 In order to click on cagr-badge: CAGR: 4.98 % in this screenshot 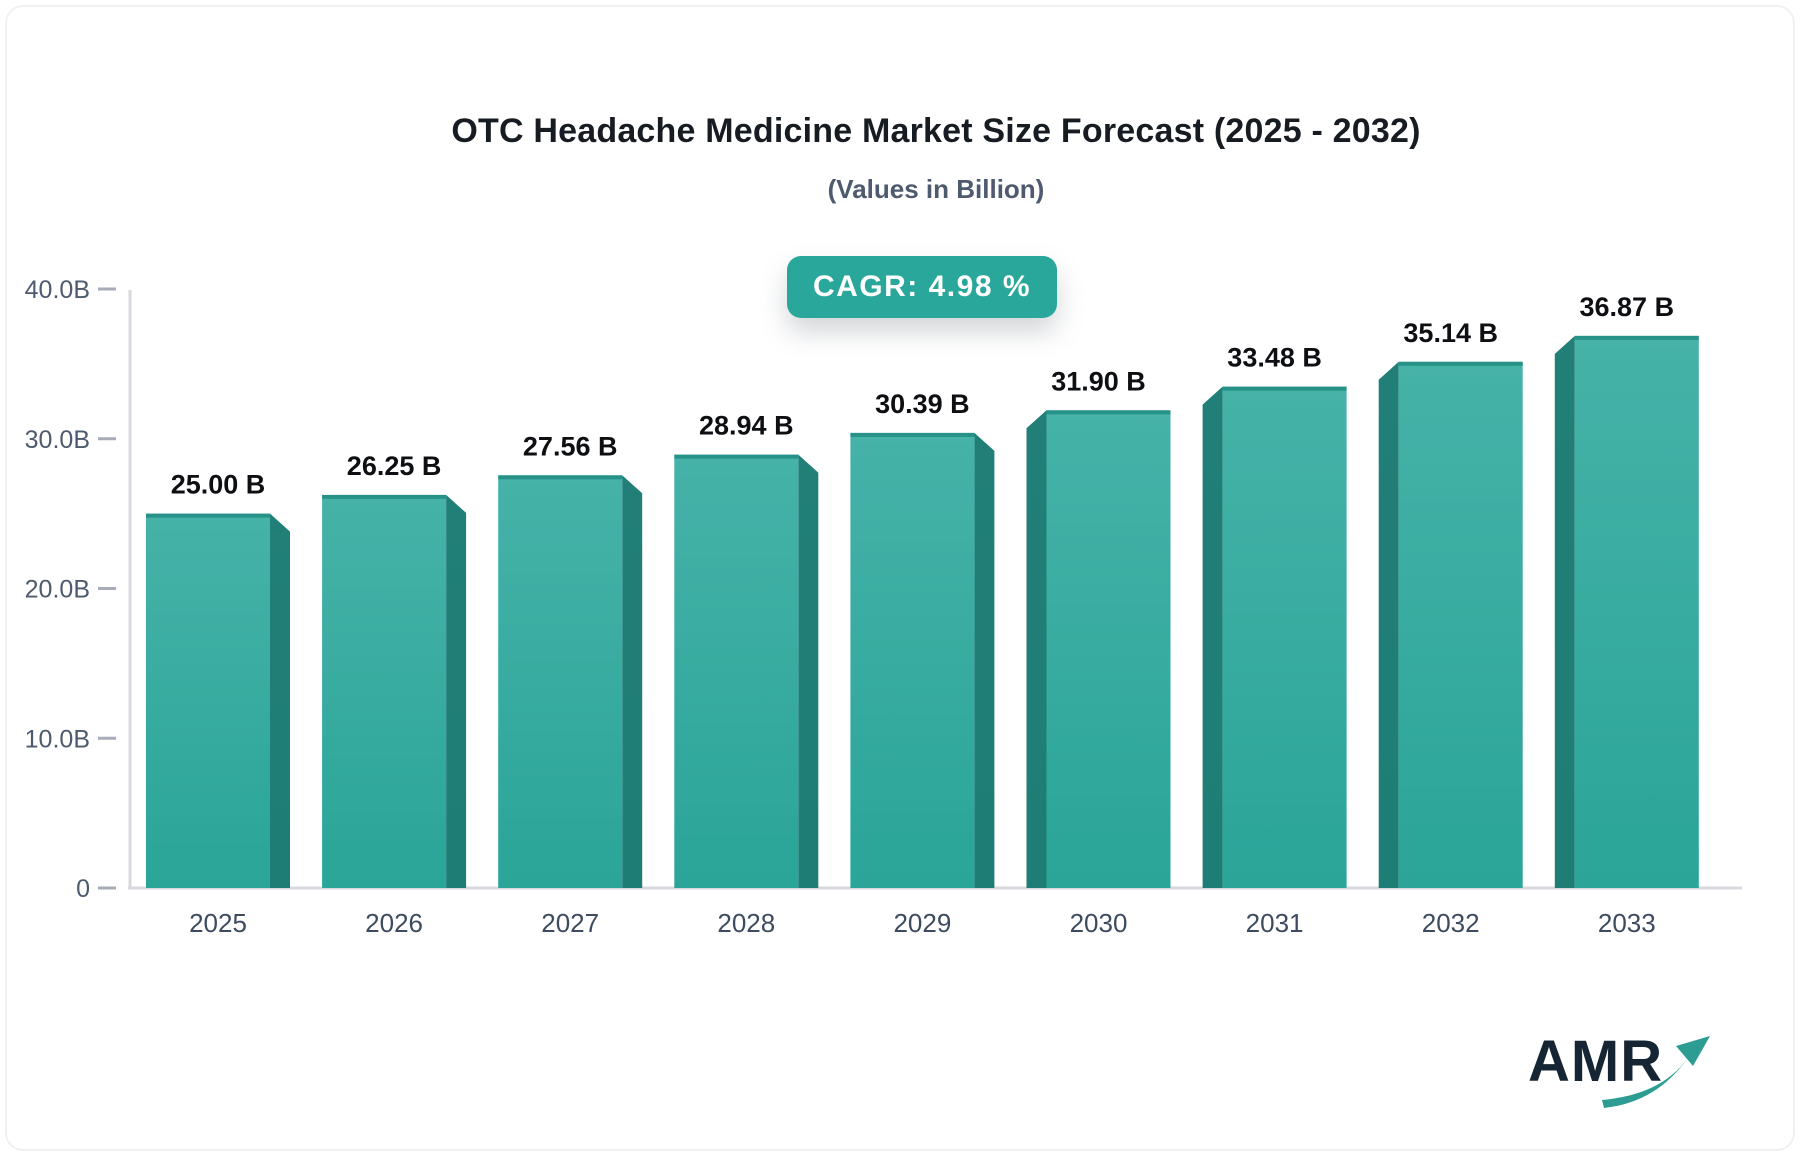, I will do `click(922, 287)`.